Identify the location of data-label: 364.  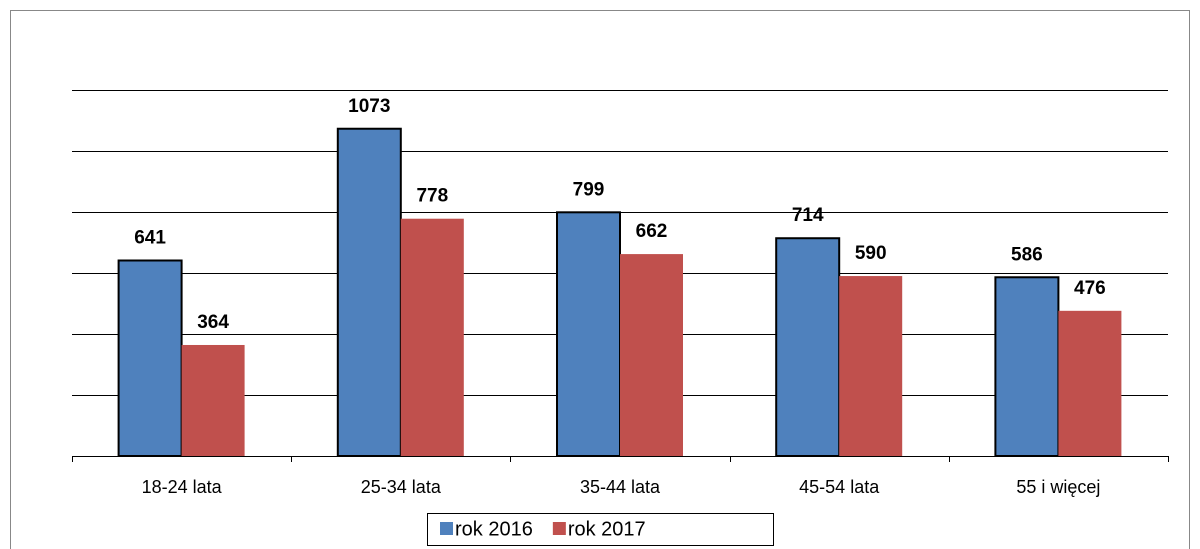
(213, 322).